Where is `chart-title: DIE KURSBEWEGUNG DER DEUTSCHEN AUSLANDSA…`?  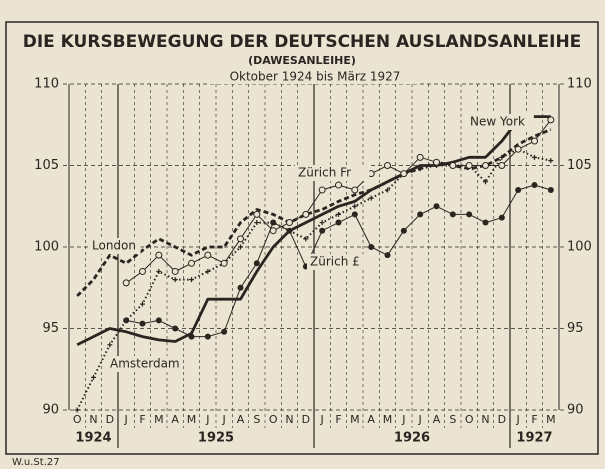 chart-title: DIE KURSBEWEGUNG DER DEUTSCHEN AUSLANDSA… is located at coordinates (302, 42).